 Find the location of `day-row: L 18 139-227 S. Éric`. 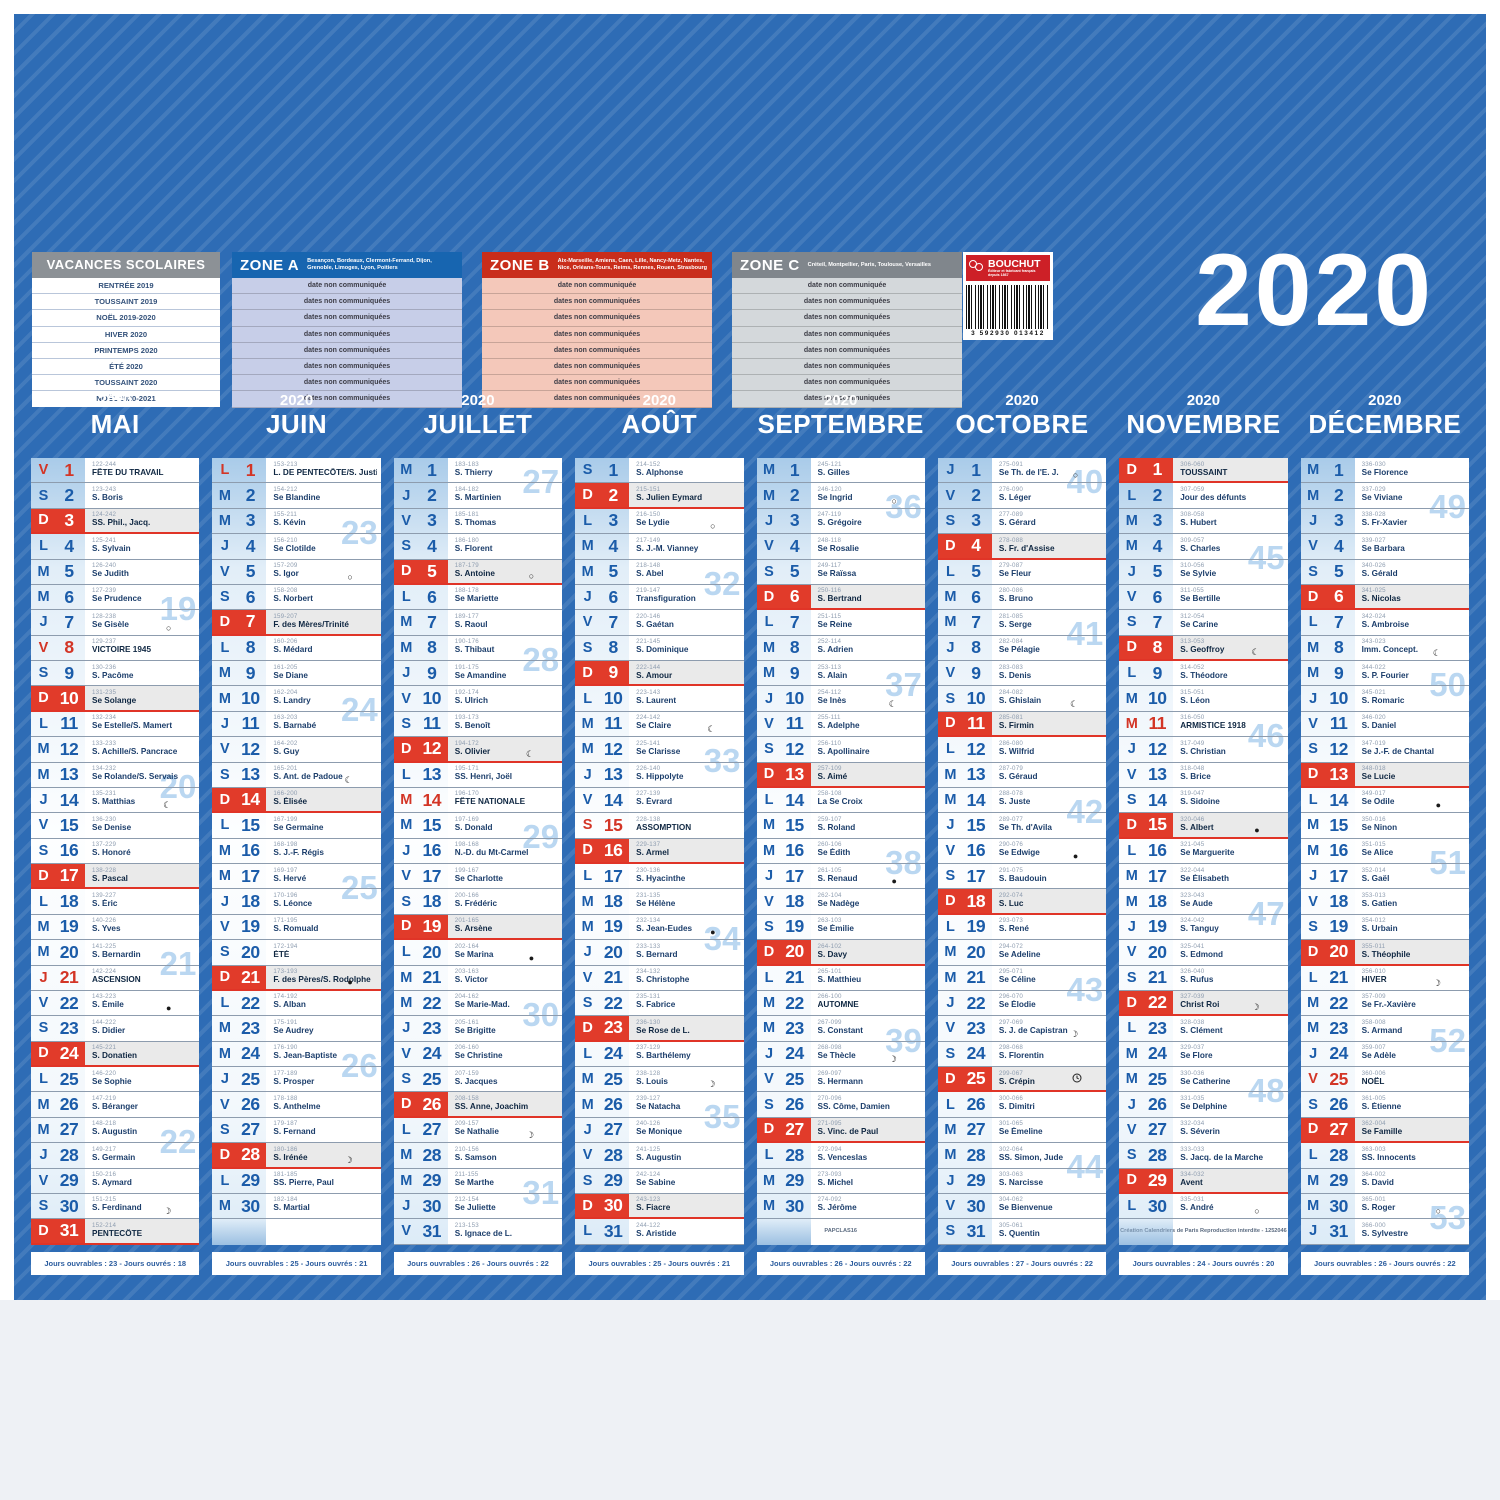

day-row: L 18 139-227 S. Éric is located at coordinates (115, 902).